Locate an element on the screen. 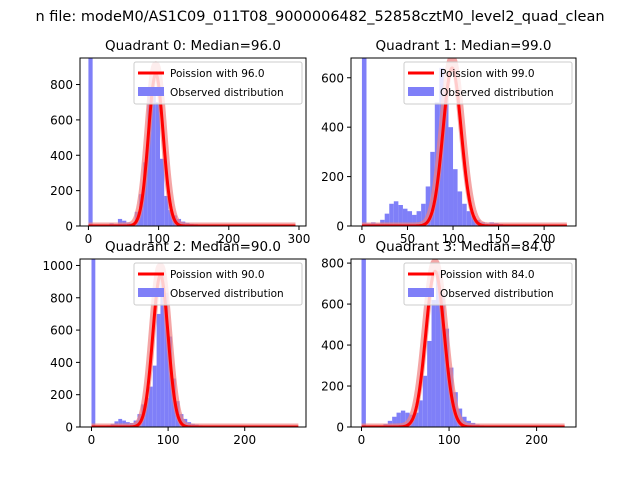  legend-entry-poisson: Poission with 90.0 is located at coordinates (217, 275).